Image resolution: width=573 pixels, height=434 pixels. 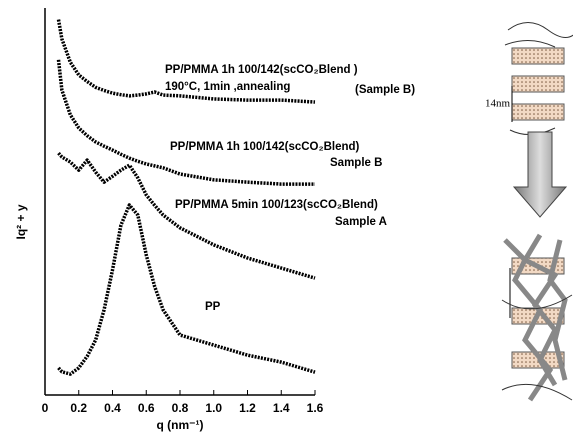 I want to click on x-tick-label: 0.2, so click(x=78, y=408).